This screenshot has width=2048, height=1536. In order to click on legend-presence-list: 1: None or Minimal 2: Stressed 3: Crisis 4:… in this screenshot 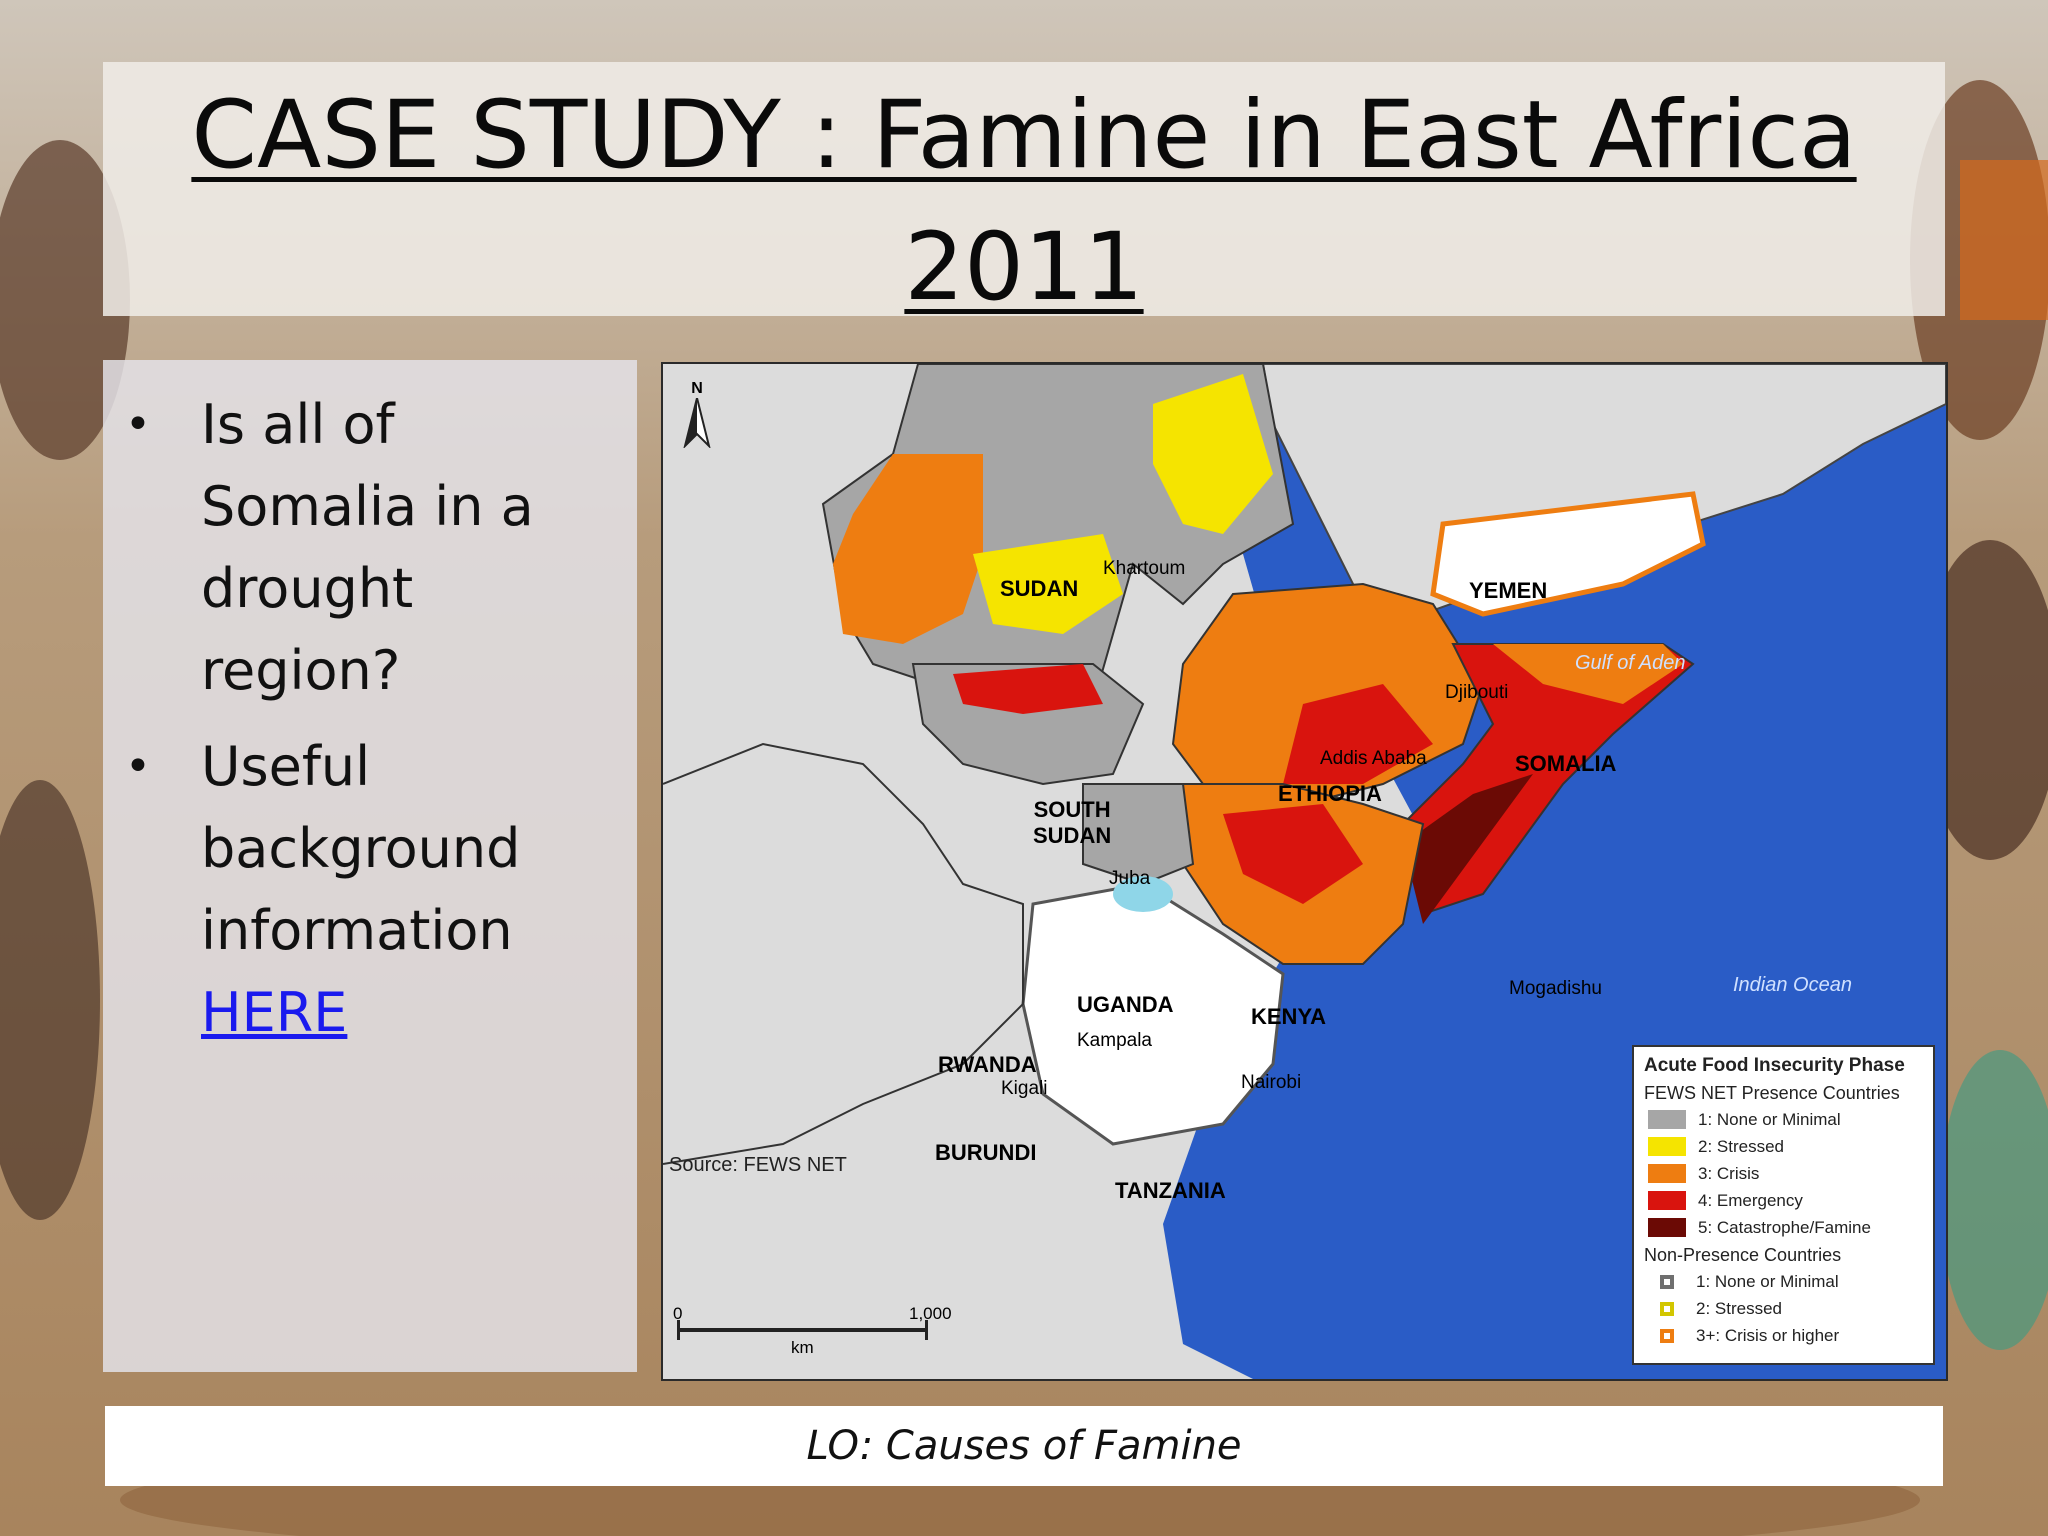, I will do `click(1783, 1173)`.